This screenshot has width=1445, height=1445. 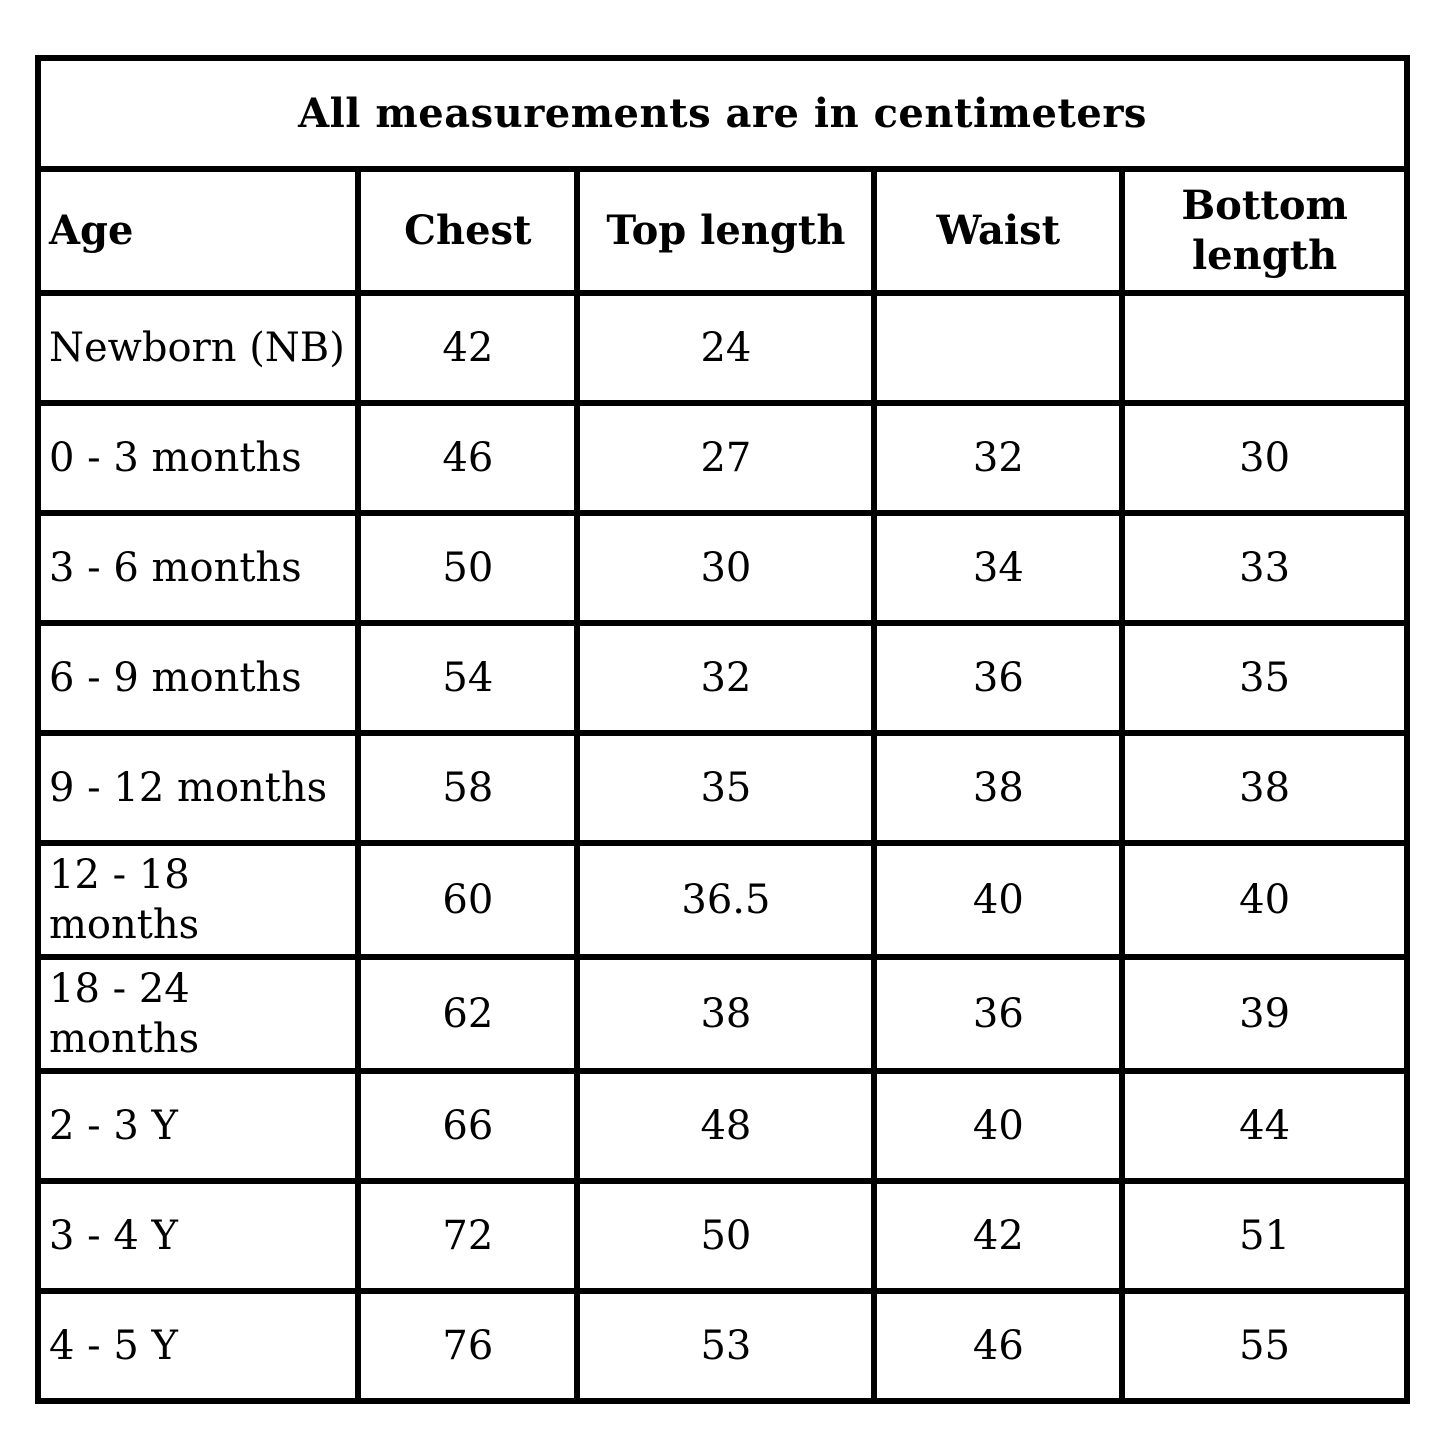 What do you see at coordinates (1264, 458) in the screenshot?
I see `bottom-length-cell: 30` at bounding box center [1264, 458].